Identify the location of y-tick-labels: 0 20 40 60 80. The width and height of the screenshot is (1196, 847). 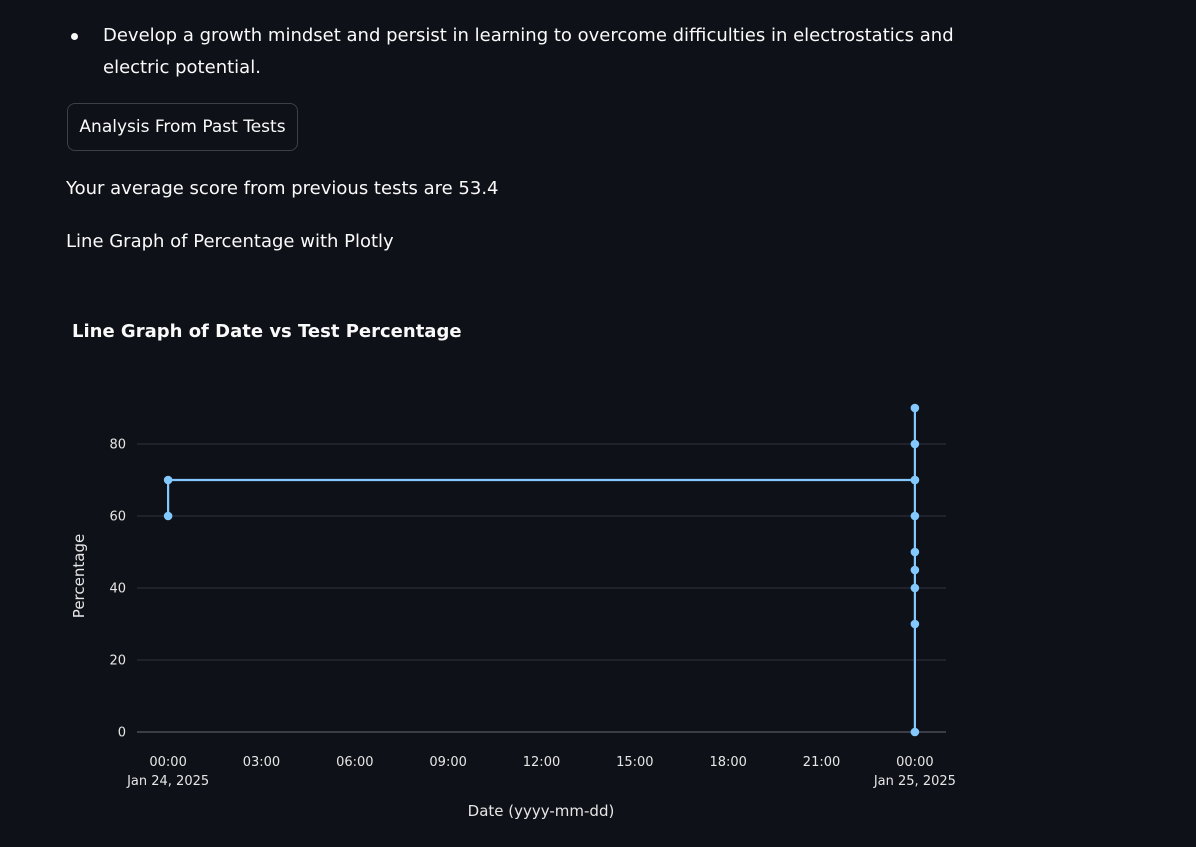
(117, 589).